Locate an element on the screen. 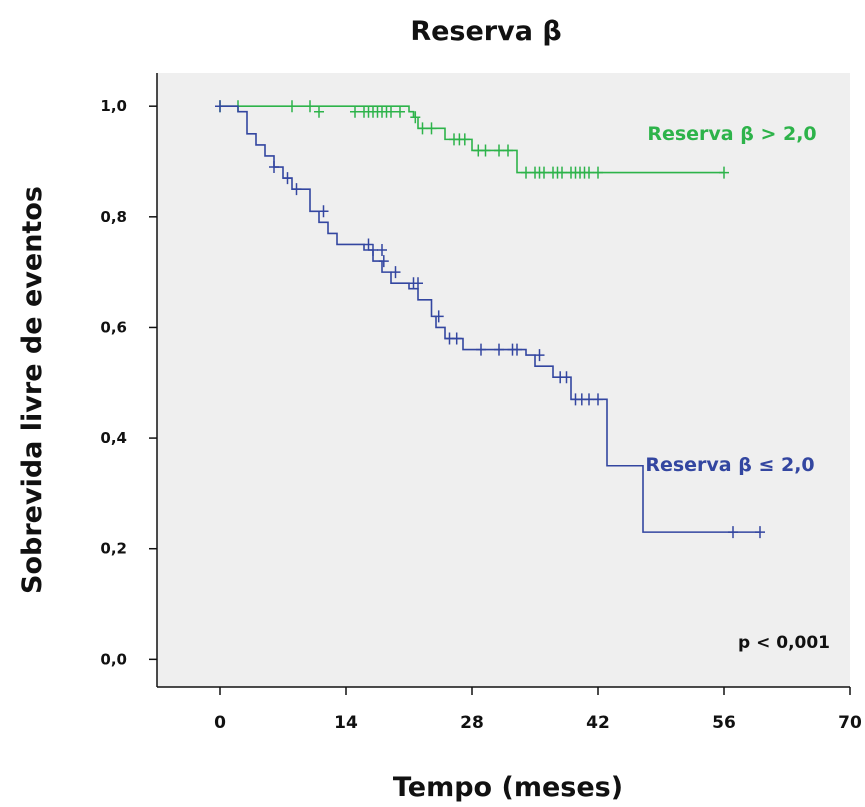  series-label-low: Reserva β ≤ 2,0 is located at coordinates (729, 465).